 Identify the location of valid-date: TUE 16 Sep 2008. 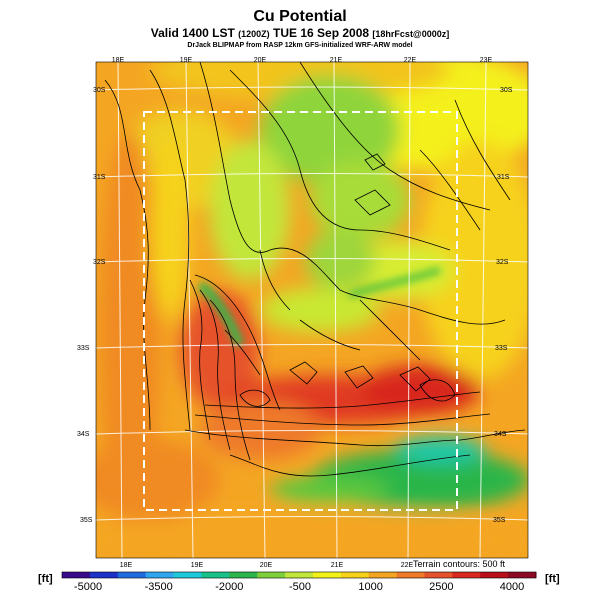
(321, 33).